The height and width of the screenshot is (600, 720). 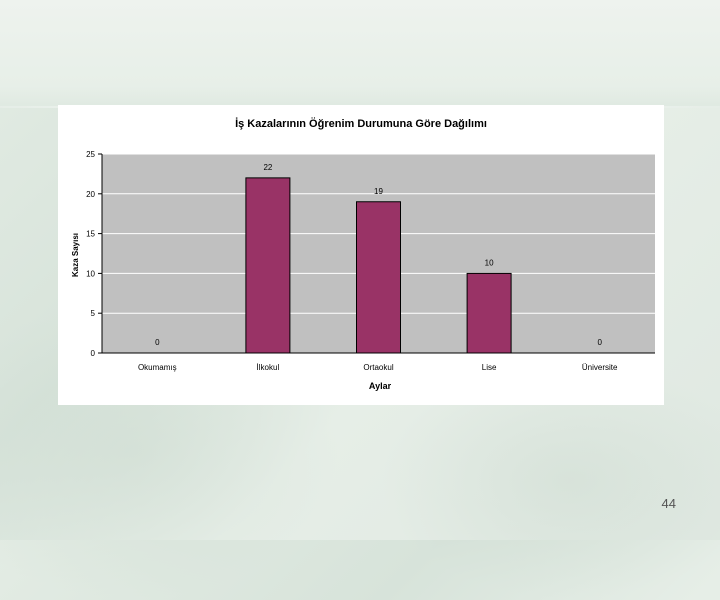 What do you see at coordinates (90, 194) in the screenshot?
I see `y-tick-label: 20` at bounding box center [90, 194].